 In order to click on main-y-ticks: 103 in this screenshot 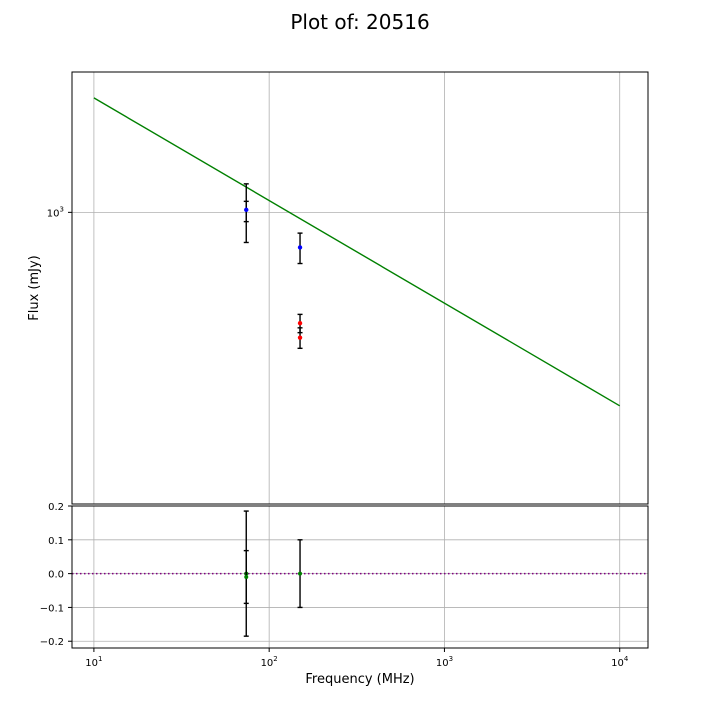, I will do `click(59, 212)`.